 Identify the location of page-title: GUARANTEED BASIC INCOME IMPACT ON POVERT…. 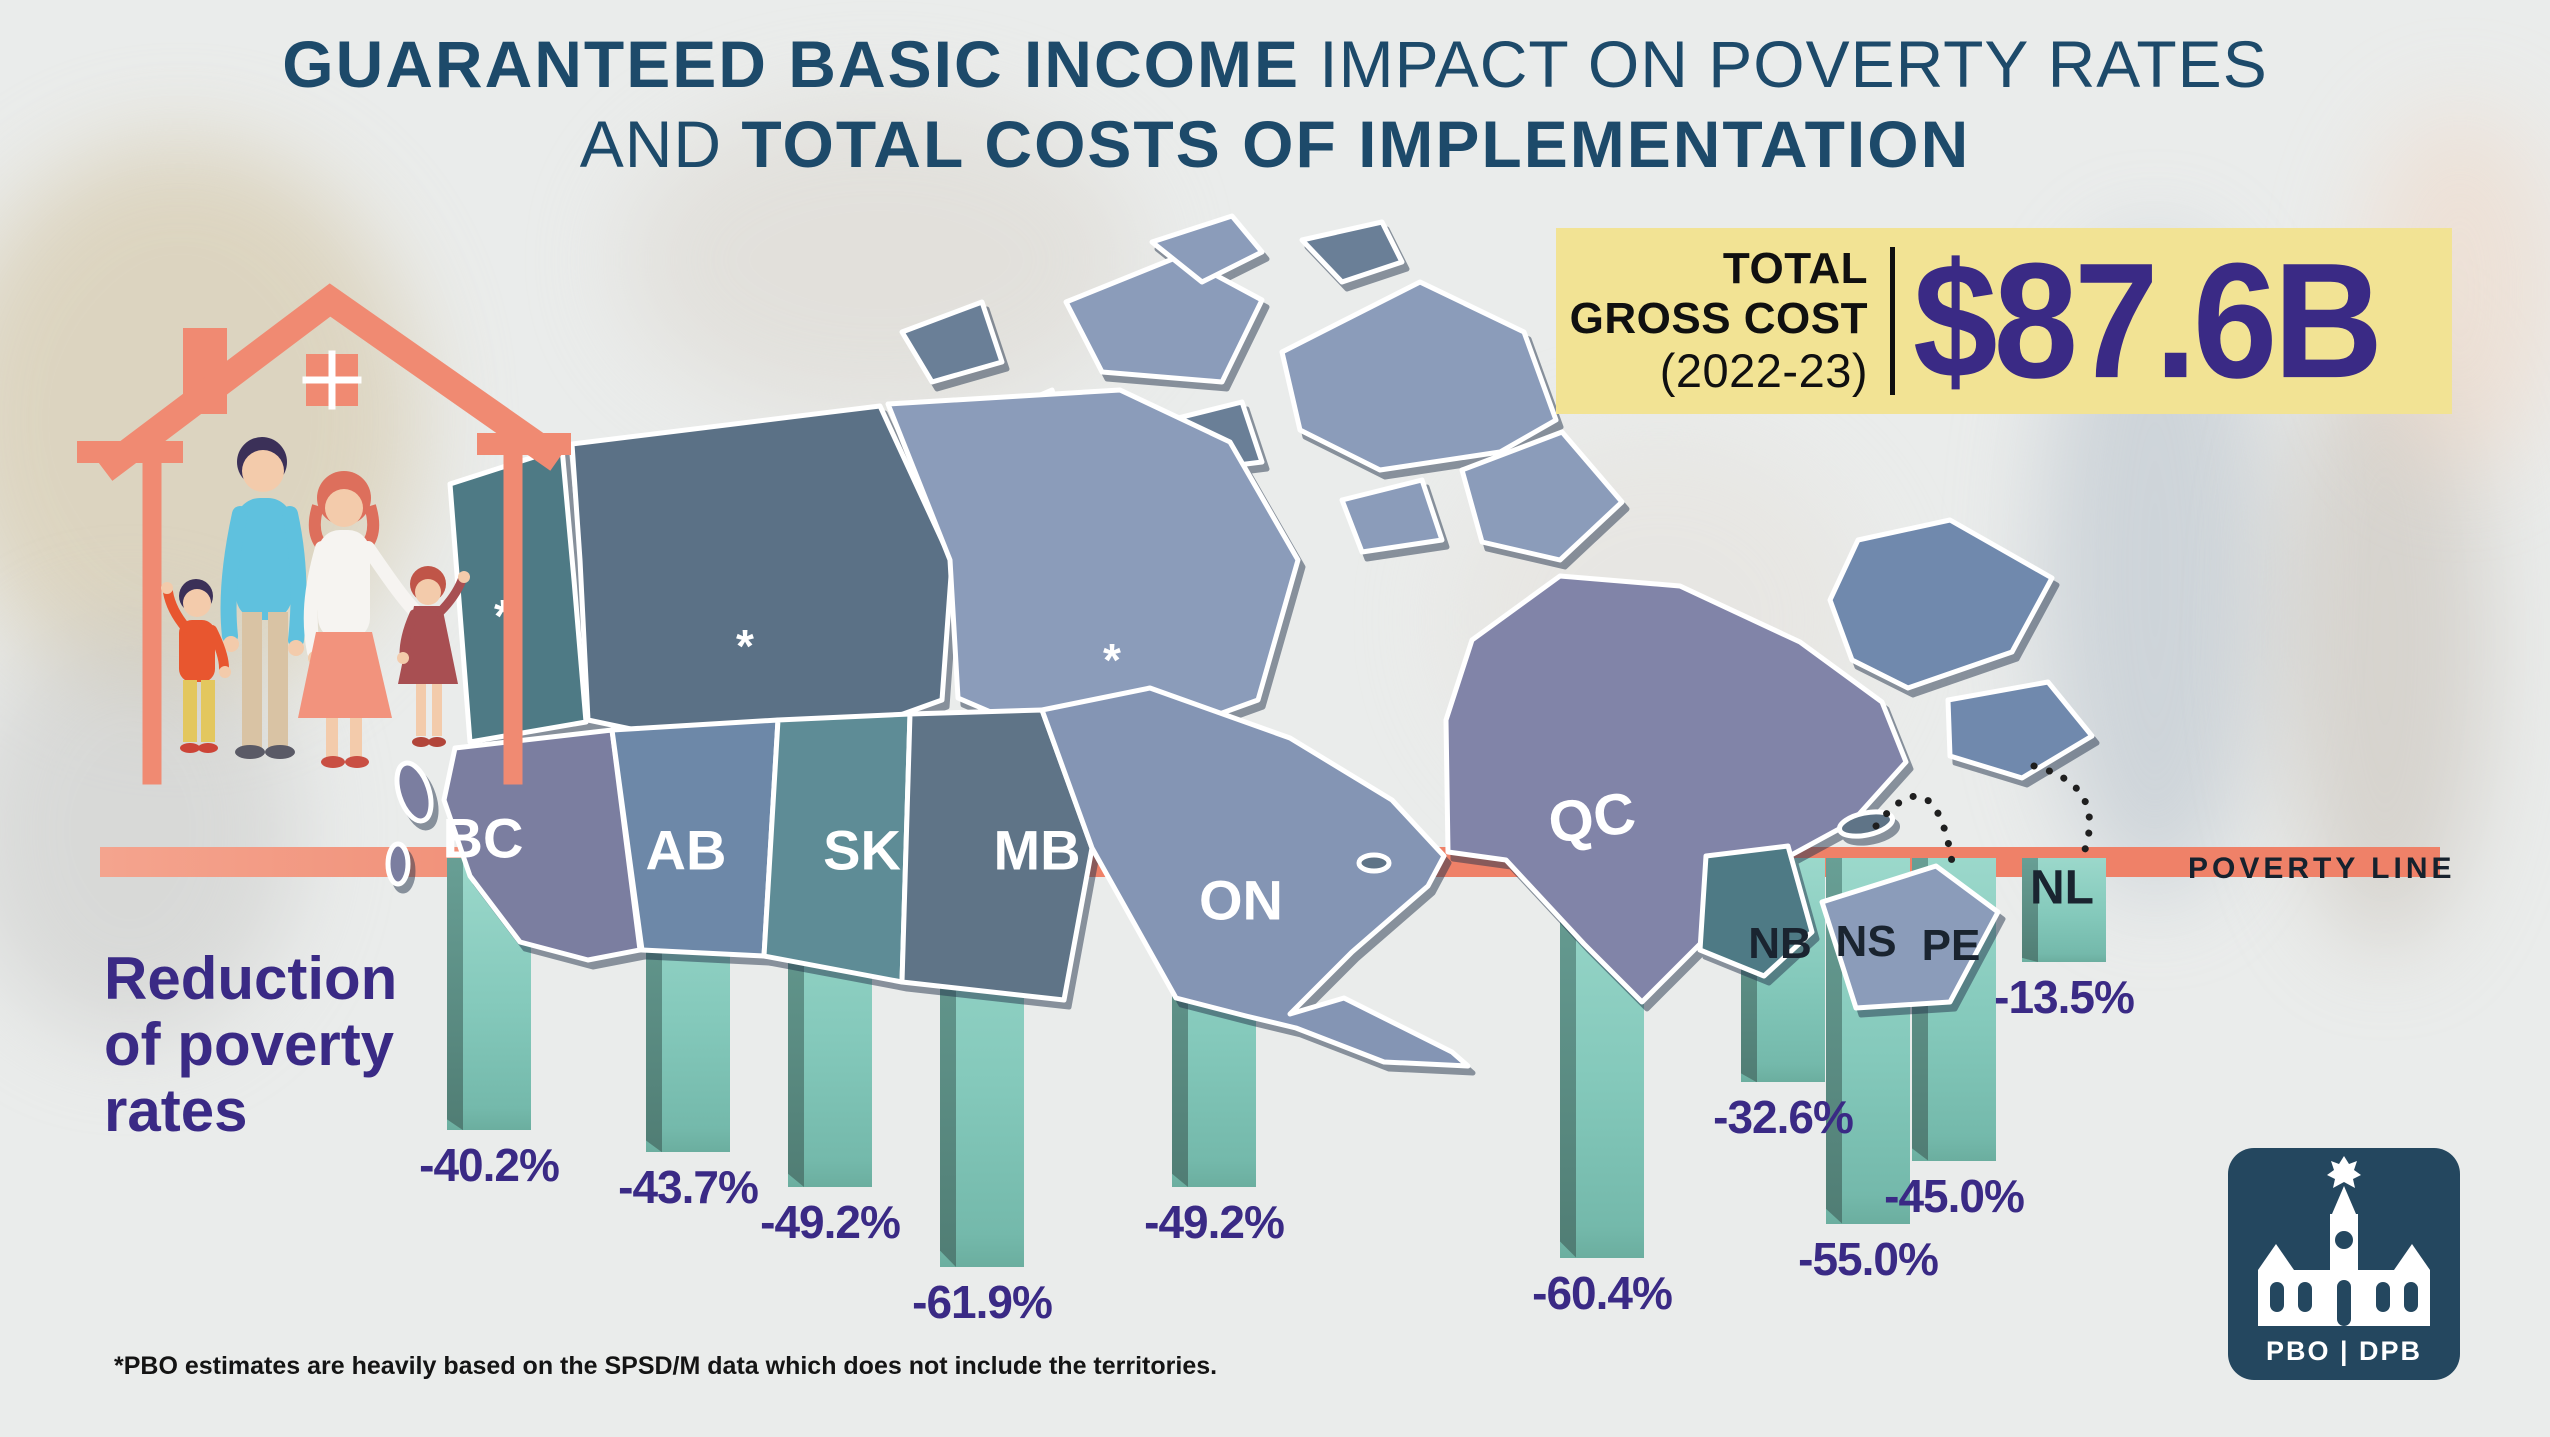
(1275, 104).